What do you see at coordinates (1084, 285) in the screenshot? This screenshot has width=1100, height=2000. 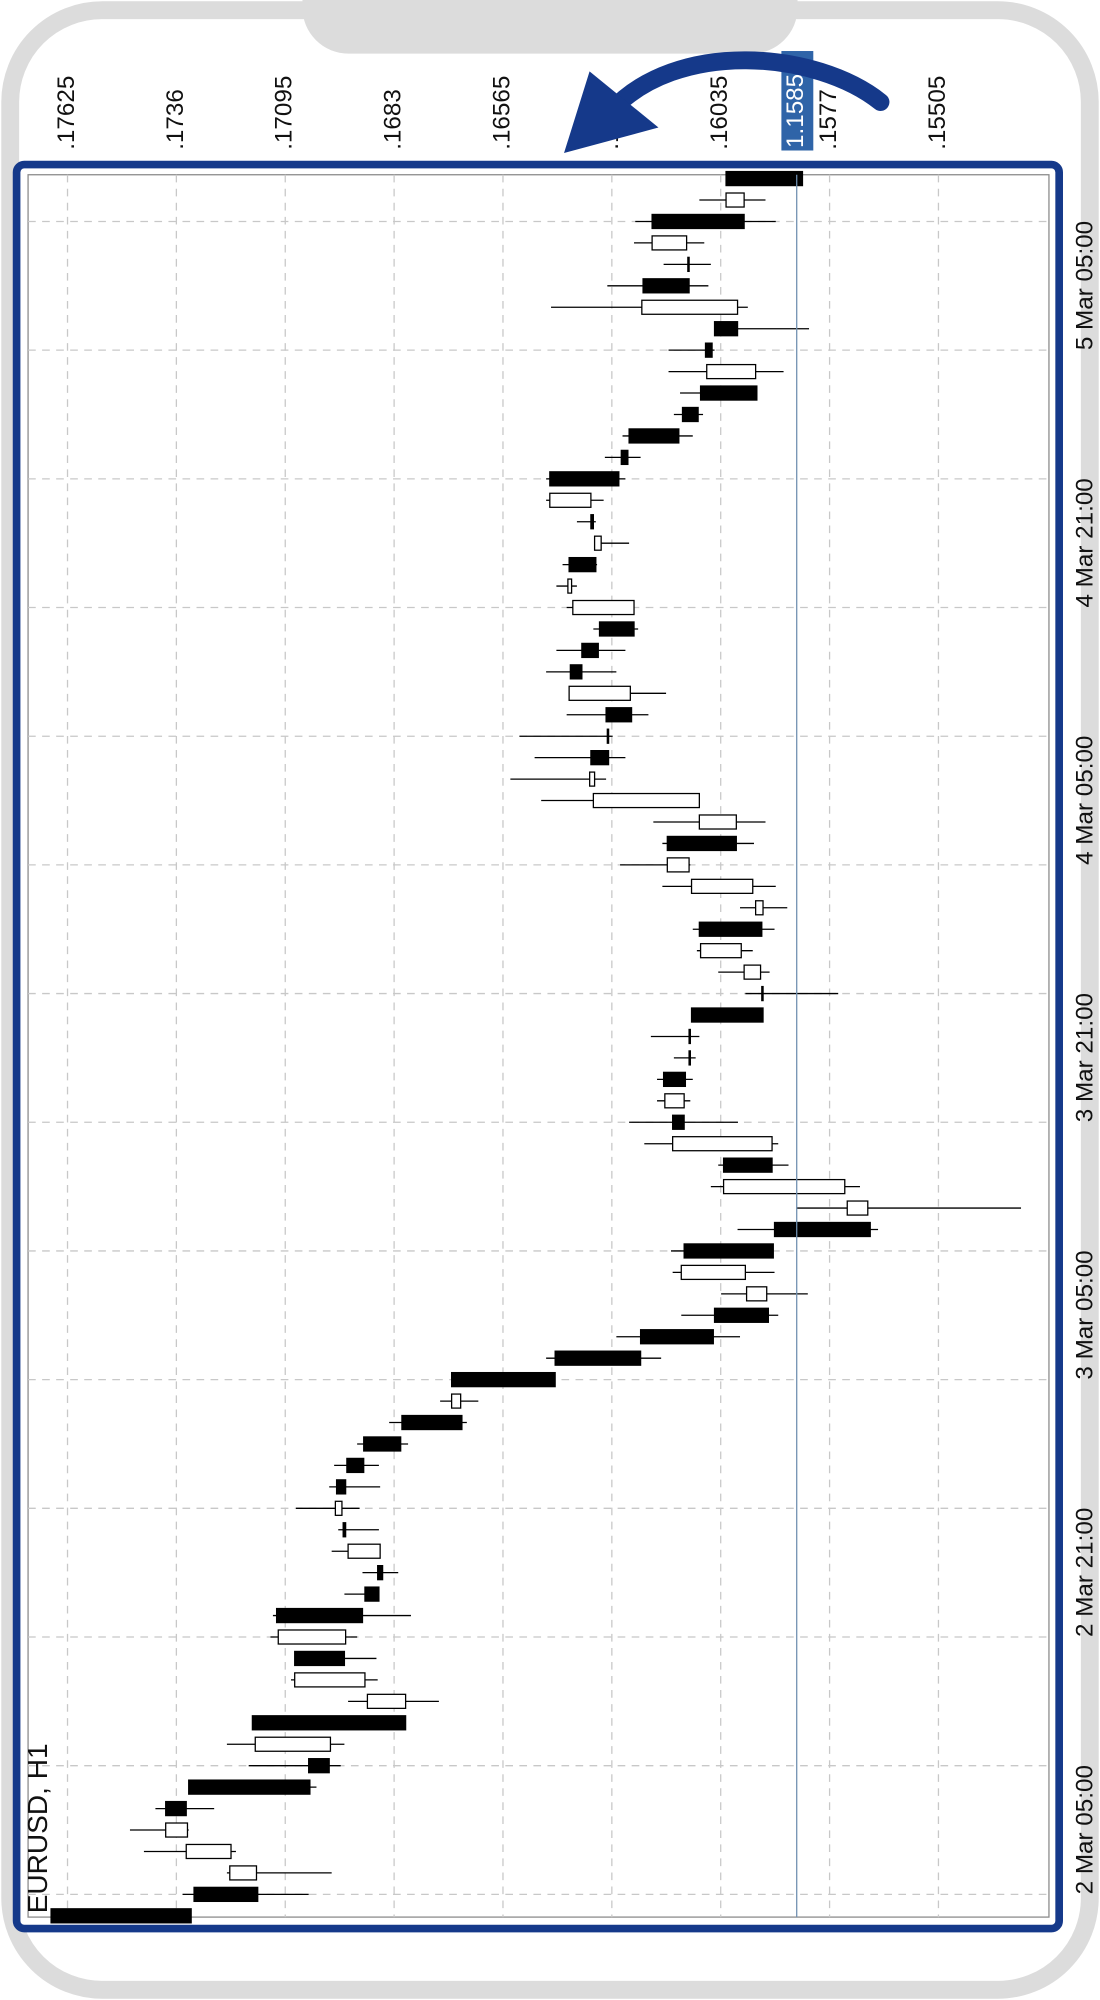 I see `time-tick-label: 5 Mar 05:00` at bounding box center [1084, 285].